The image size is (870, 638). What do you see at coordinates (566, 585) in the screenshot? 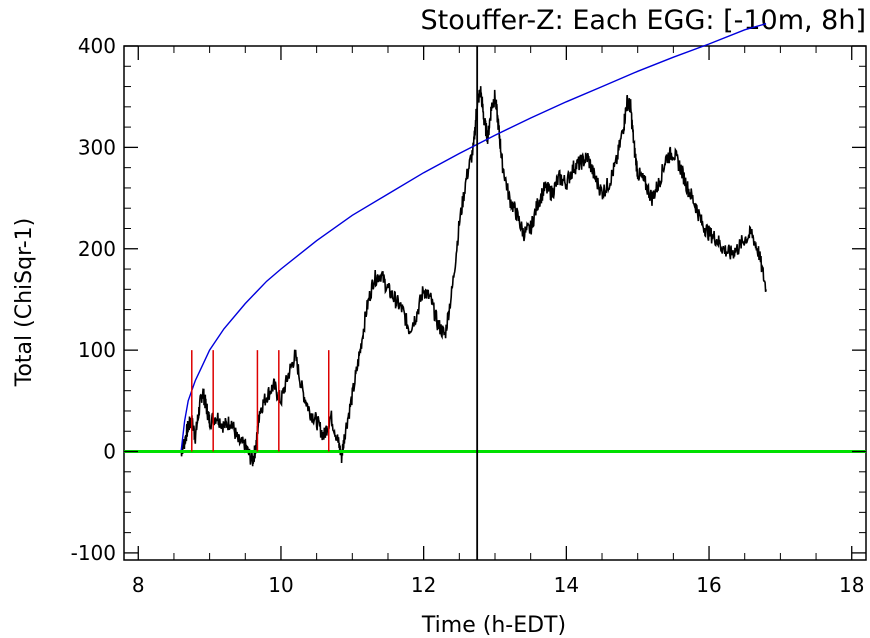
I see `x-tick-label-3: 14` at bounding box center [566, 585].